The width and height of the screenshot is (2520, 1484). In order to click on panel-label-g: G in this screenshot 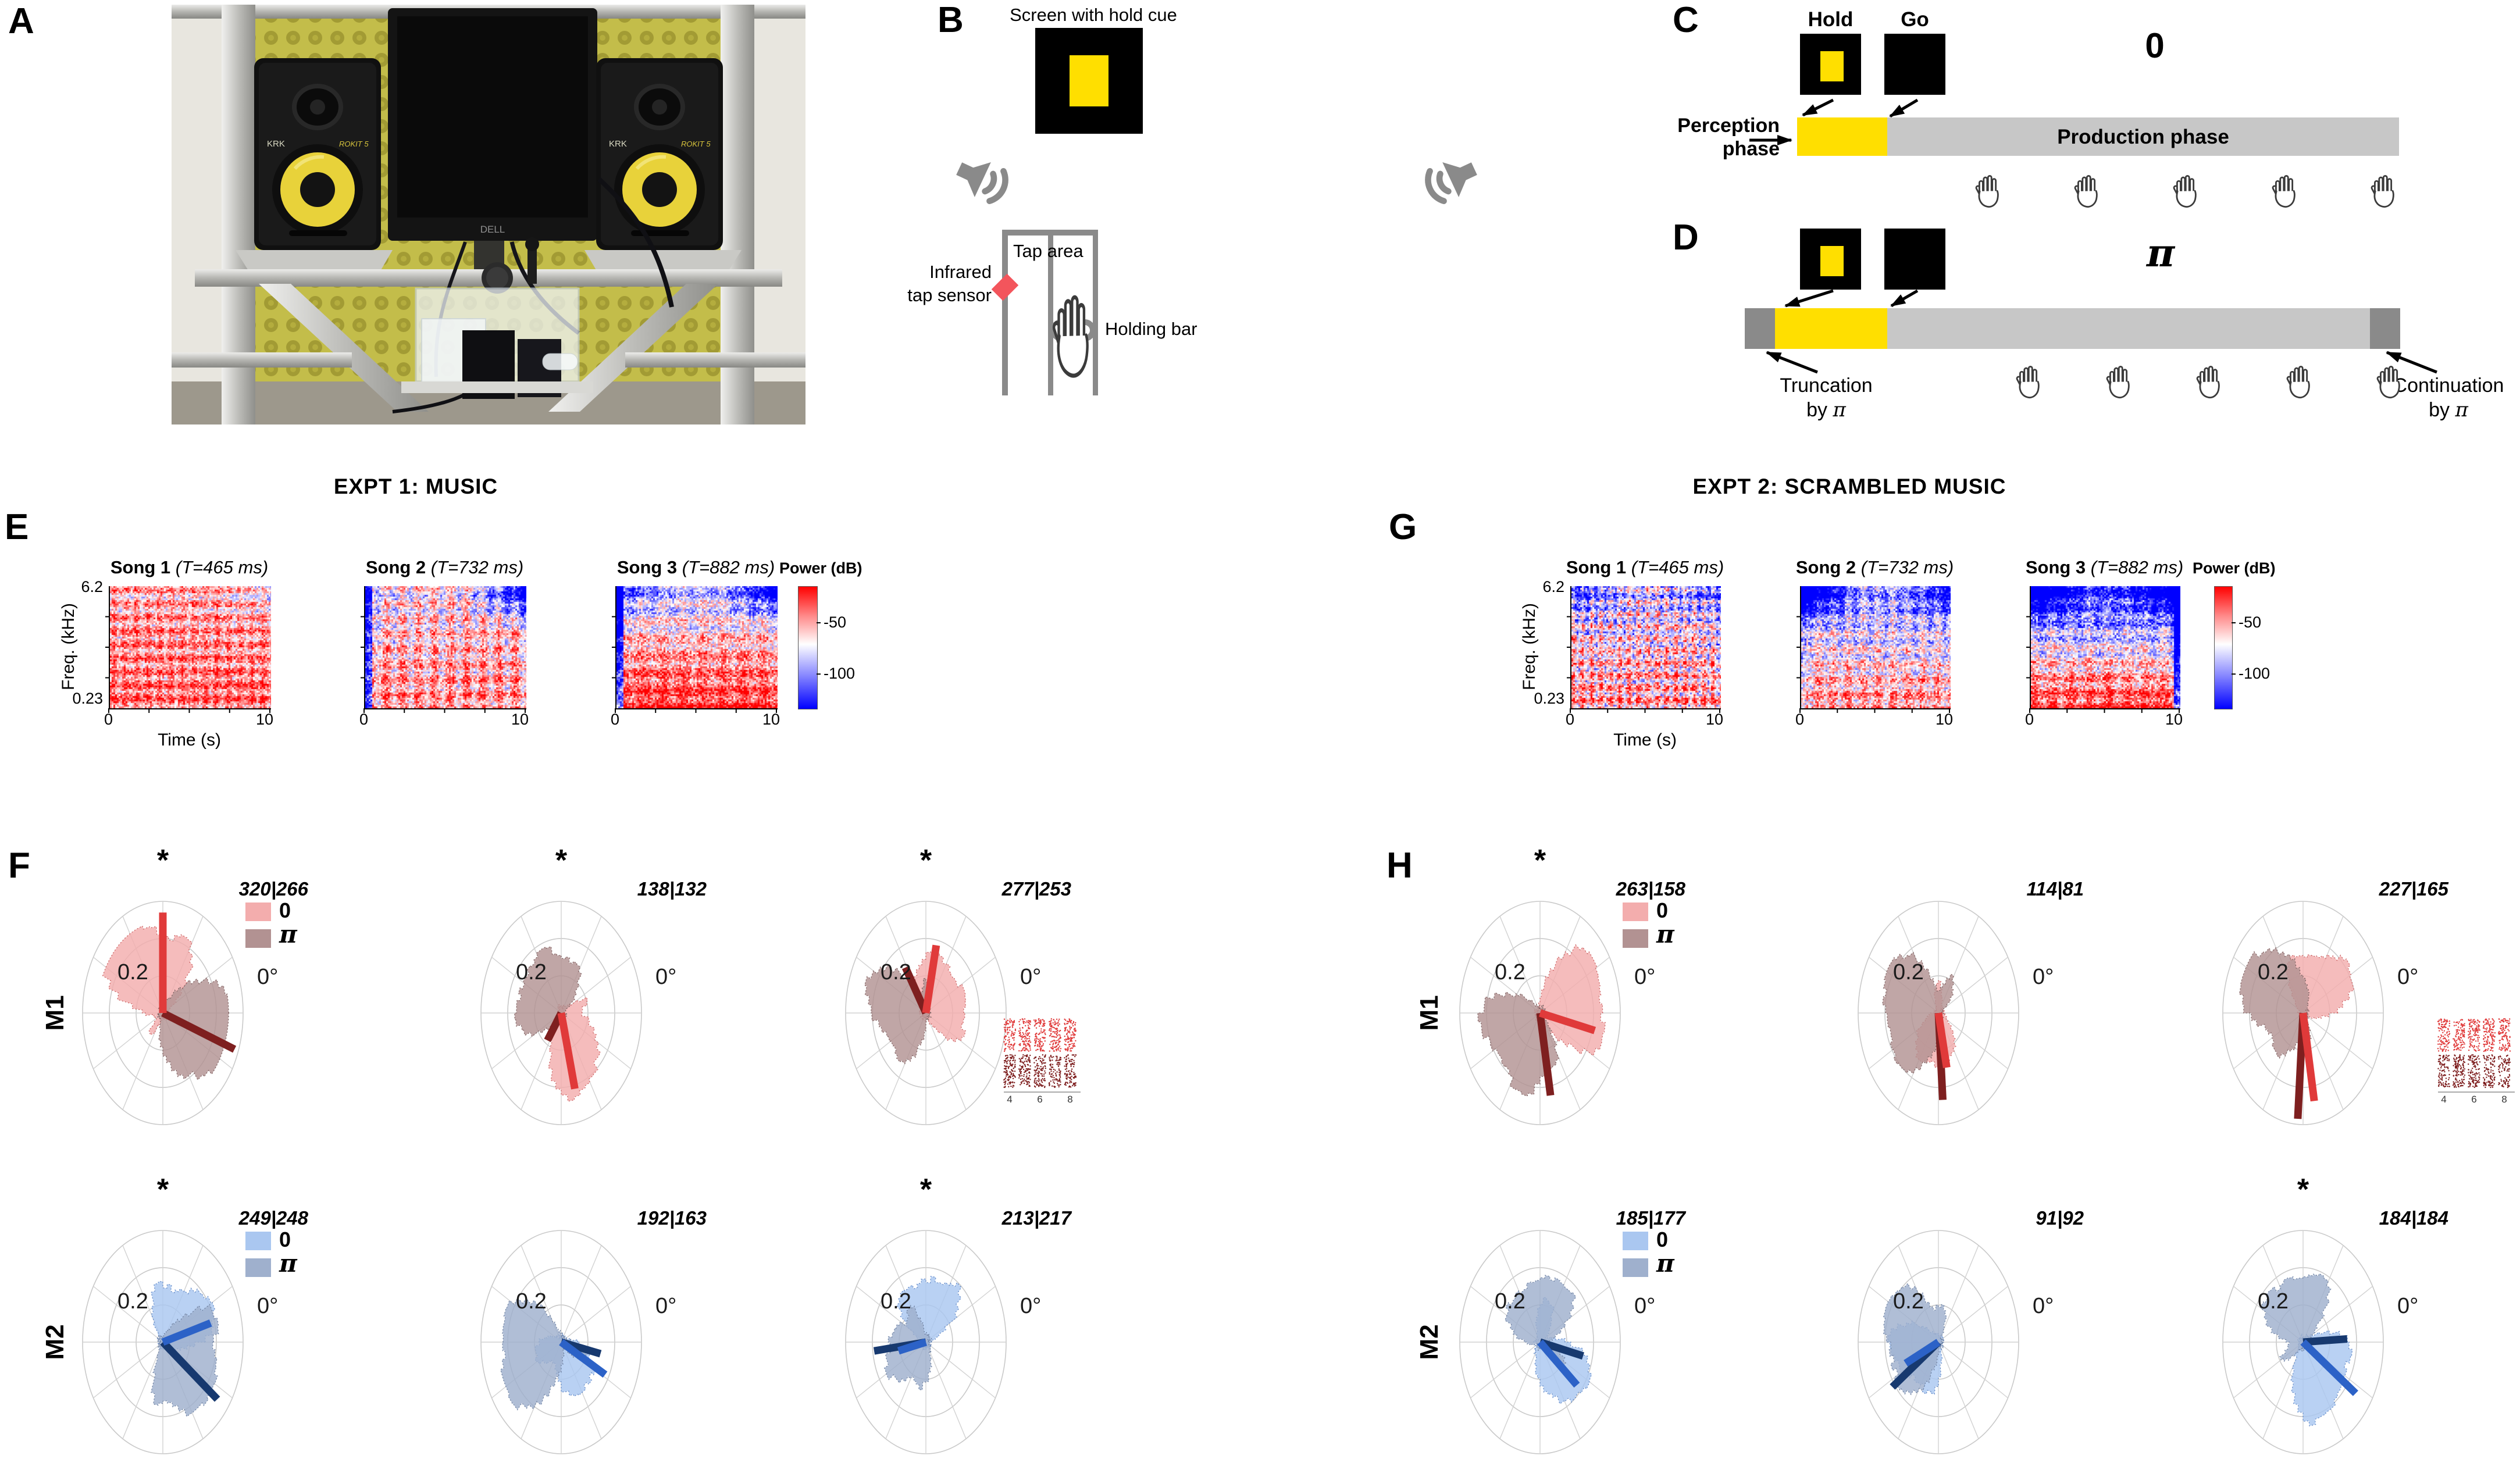, I will do `click(1403, 527)`.